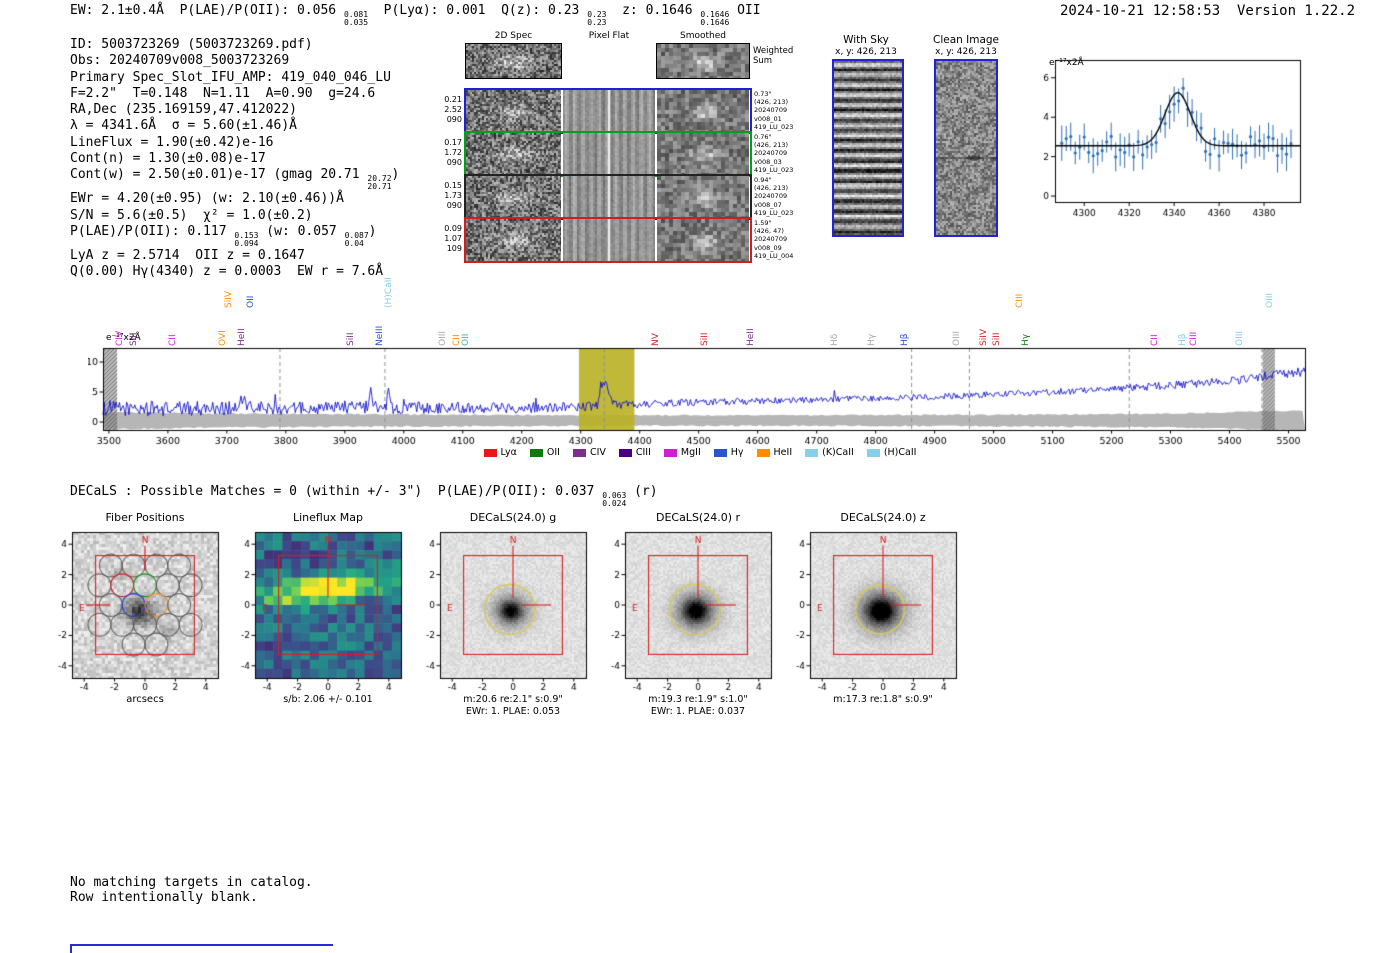 The height and width of the screenshot is (953, 1400). I want to click on full-spectrum-plot, so click(700, 392).